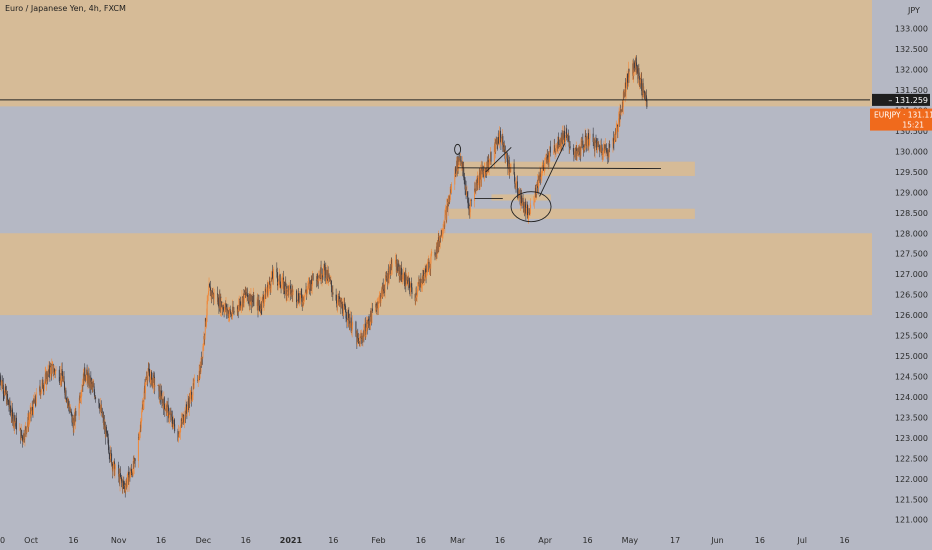  What do you see at coordinates (901, 99) in the screenshot?
I see `horizontal-line-price-tag` at bounding box center [901, 99].